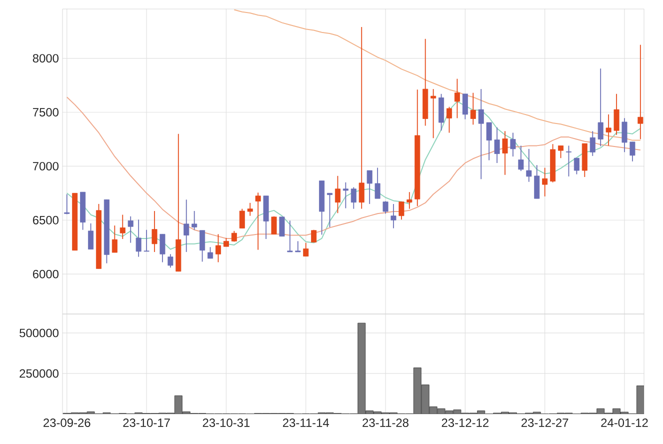 The width and height of the screenshot is (663, 444). What do you see at coordinates (305, 422) in the screenshot?
I see `x-tick-label: 23-11-14` at bounding box center [305, 422].